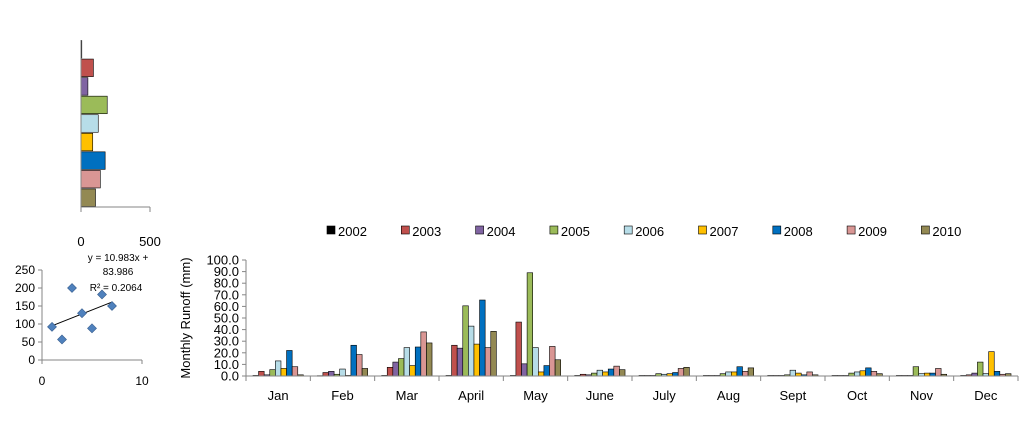 The image size is (1031, 425). I want to click on legend-swatch-2005, so click(554, 230).